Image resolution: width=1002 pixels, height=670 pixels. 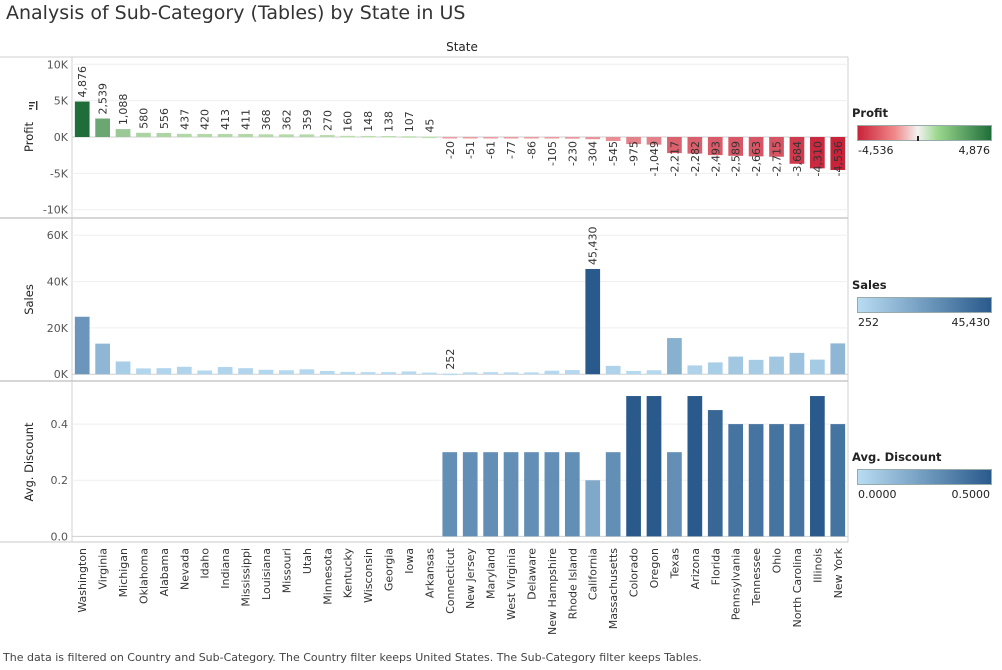 I want to click on bar-profit-oklahoma, so click(x=143, y=134).